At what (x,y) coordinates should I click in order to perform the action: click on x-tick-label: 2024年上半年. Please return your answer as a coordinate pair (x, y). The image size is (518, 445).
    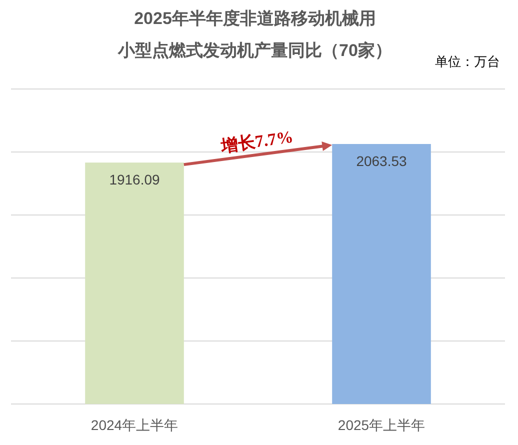
    Looking at the image, I should click on (134, 425).